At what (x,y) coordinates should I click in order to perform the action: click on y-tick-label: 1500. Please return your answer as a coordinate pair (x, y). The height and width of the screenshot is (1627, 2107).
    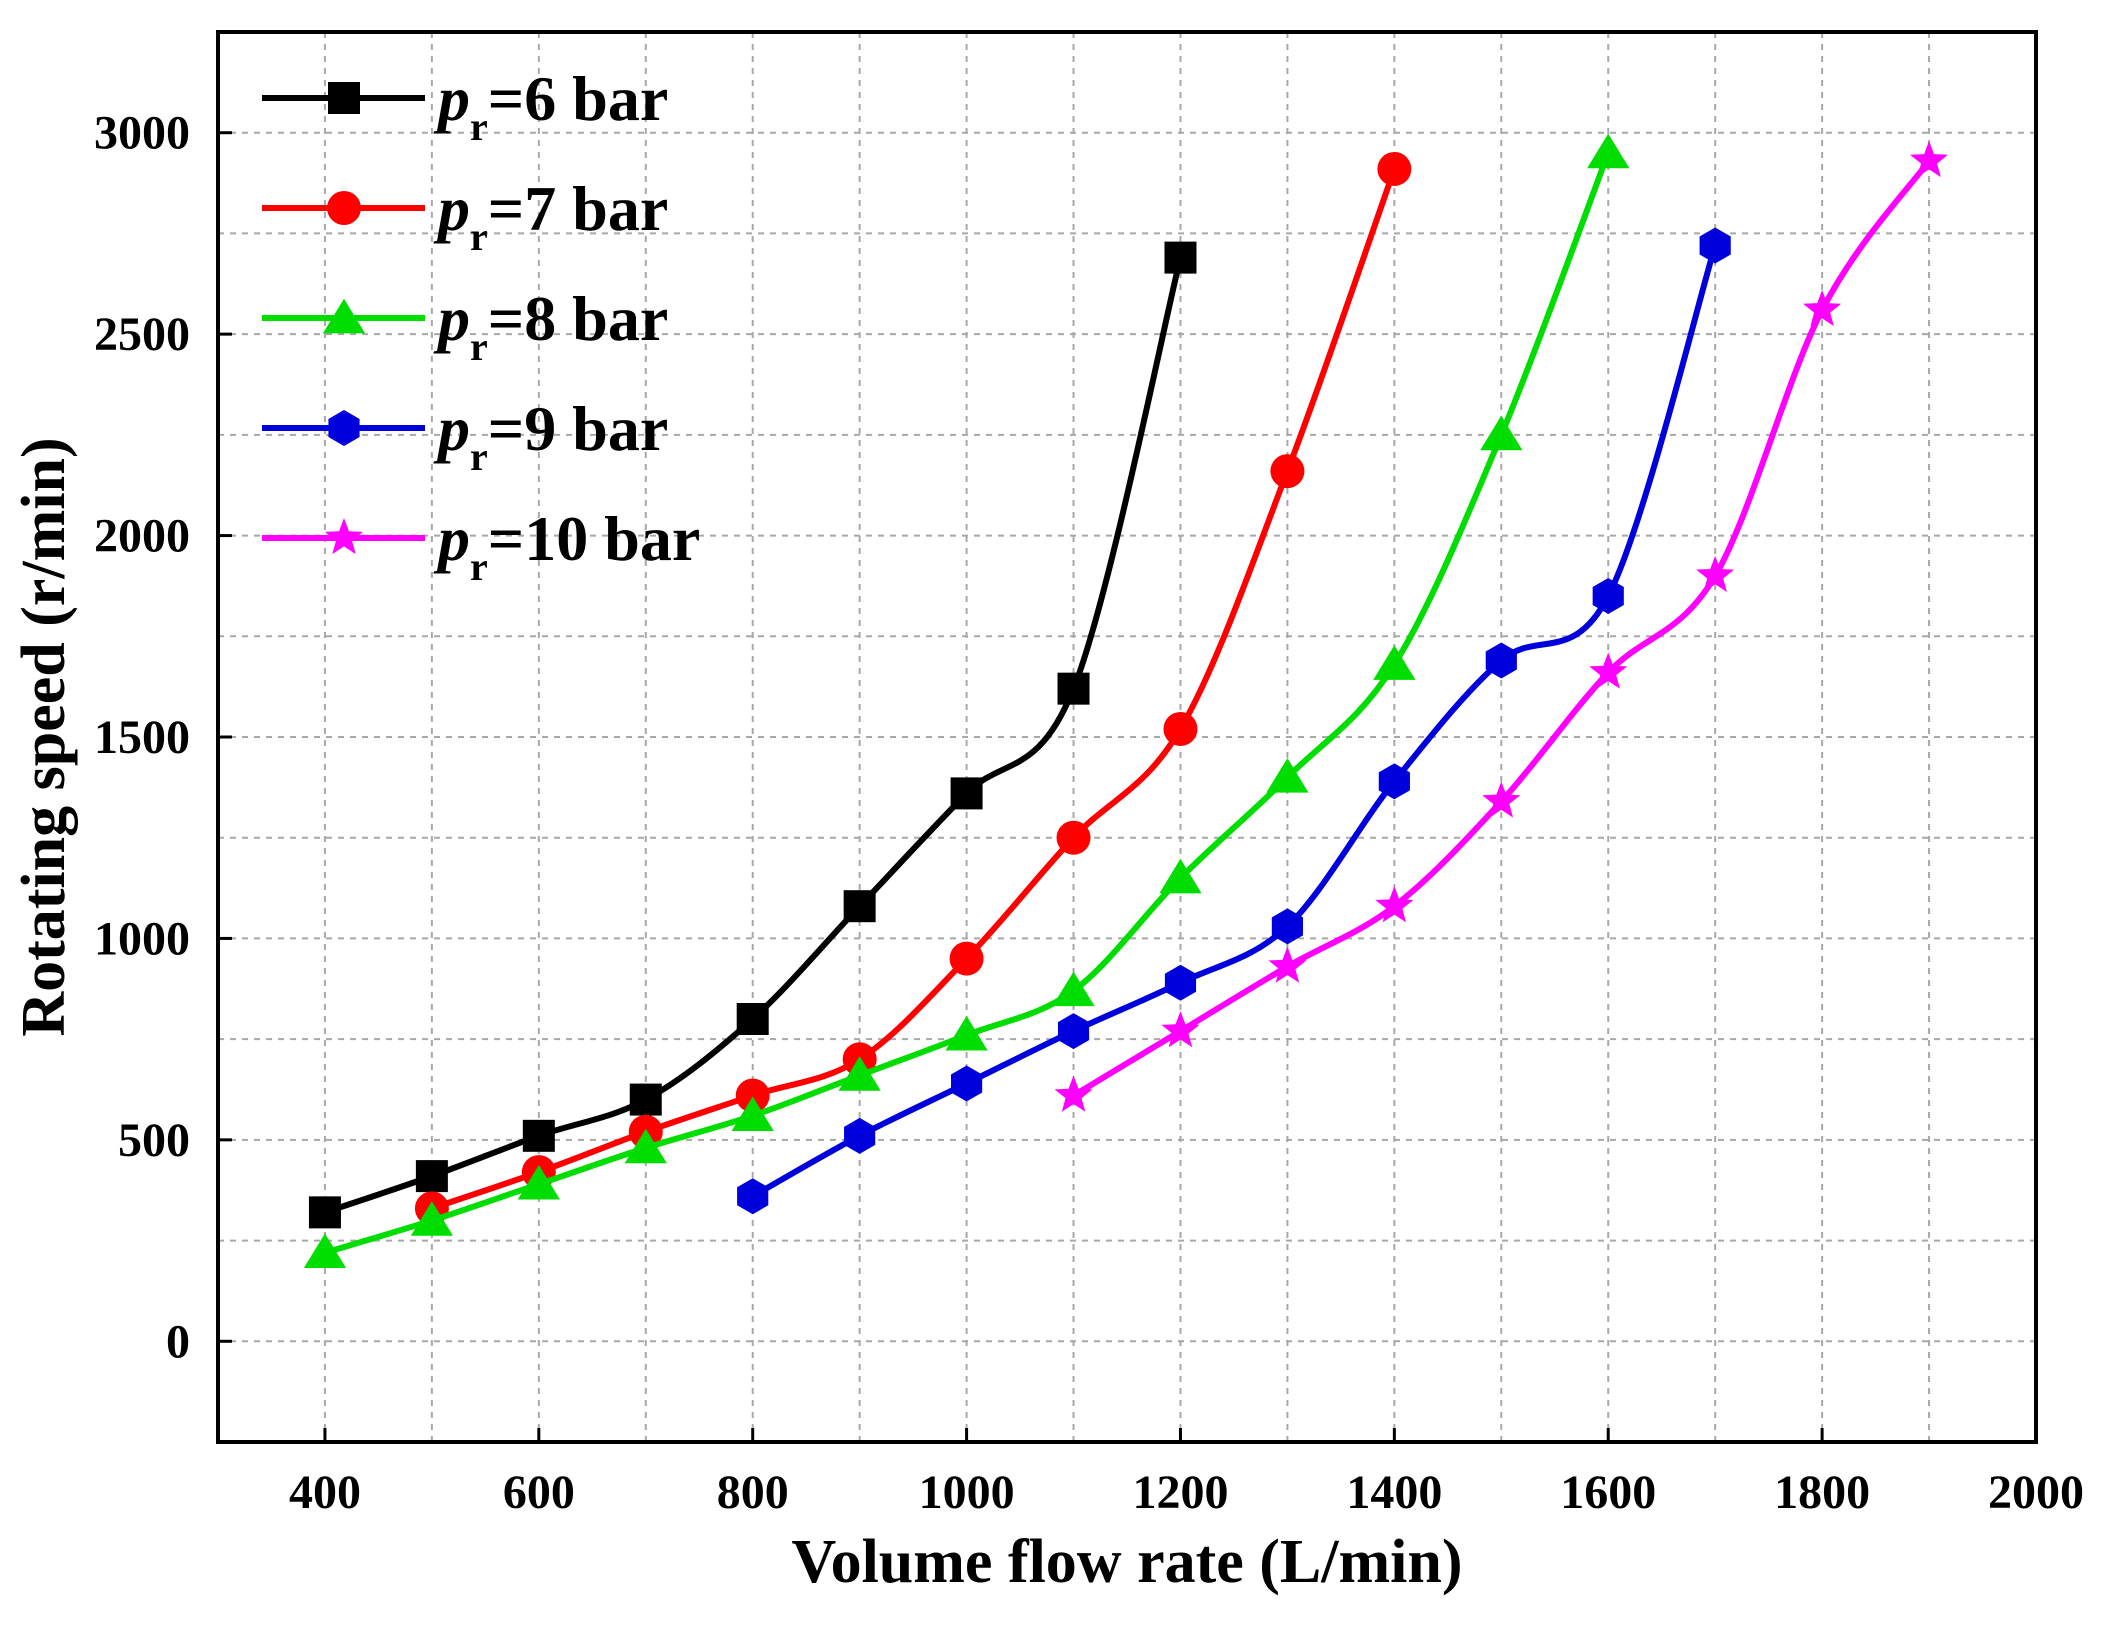
    Looking at the image, I should click on (142, 737).